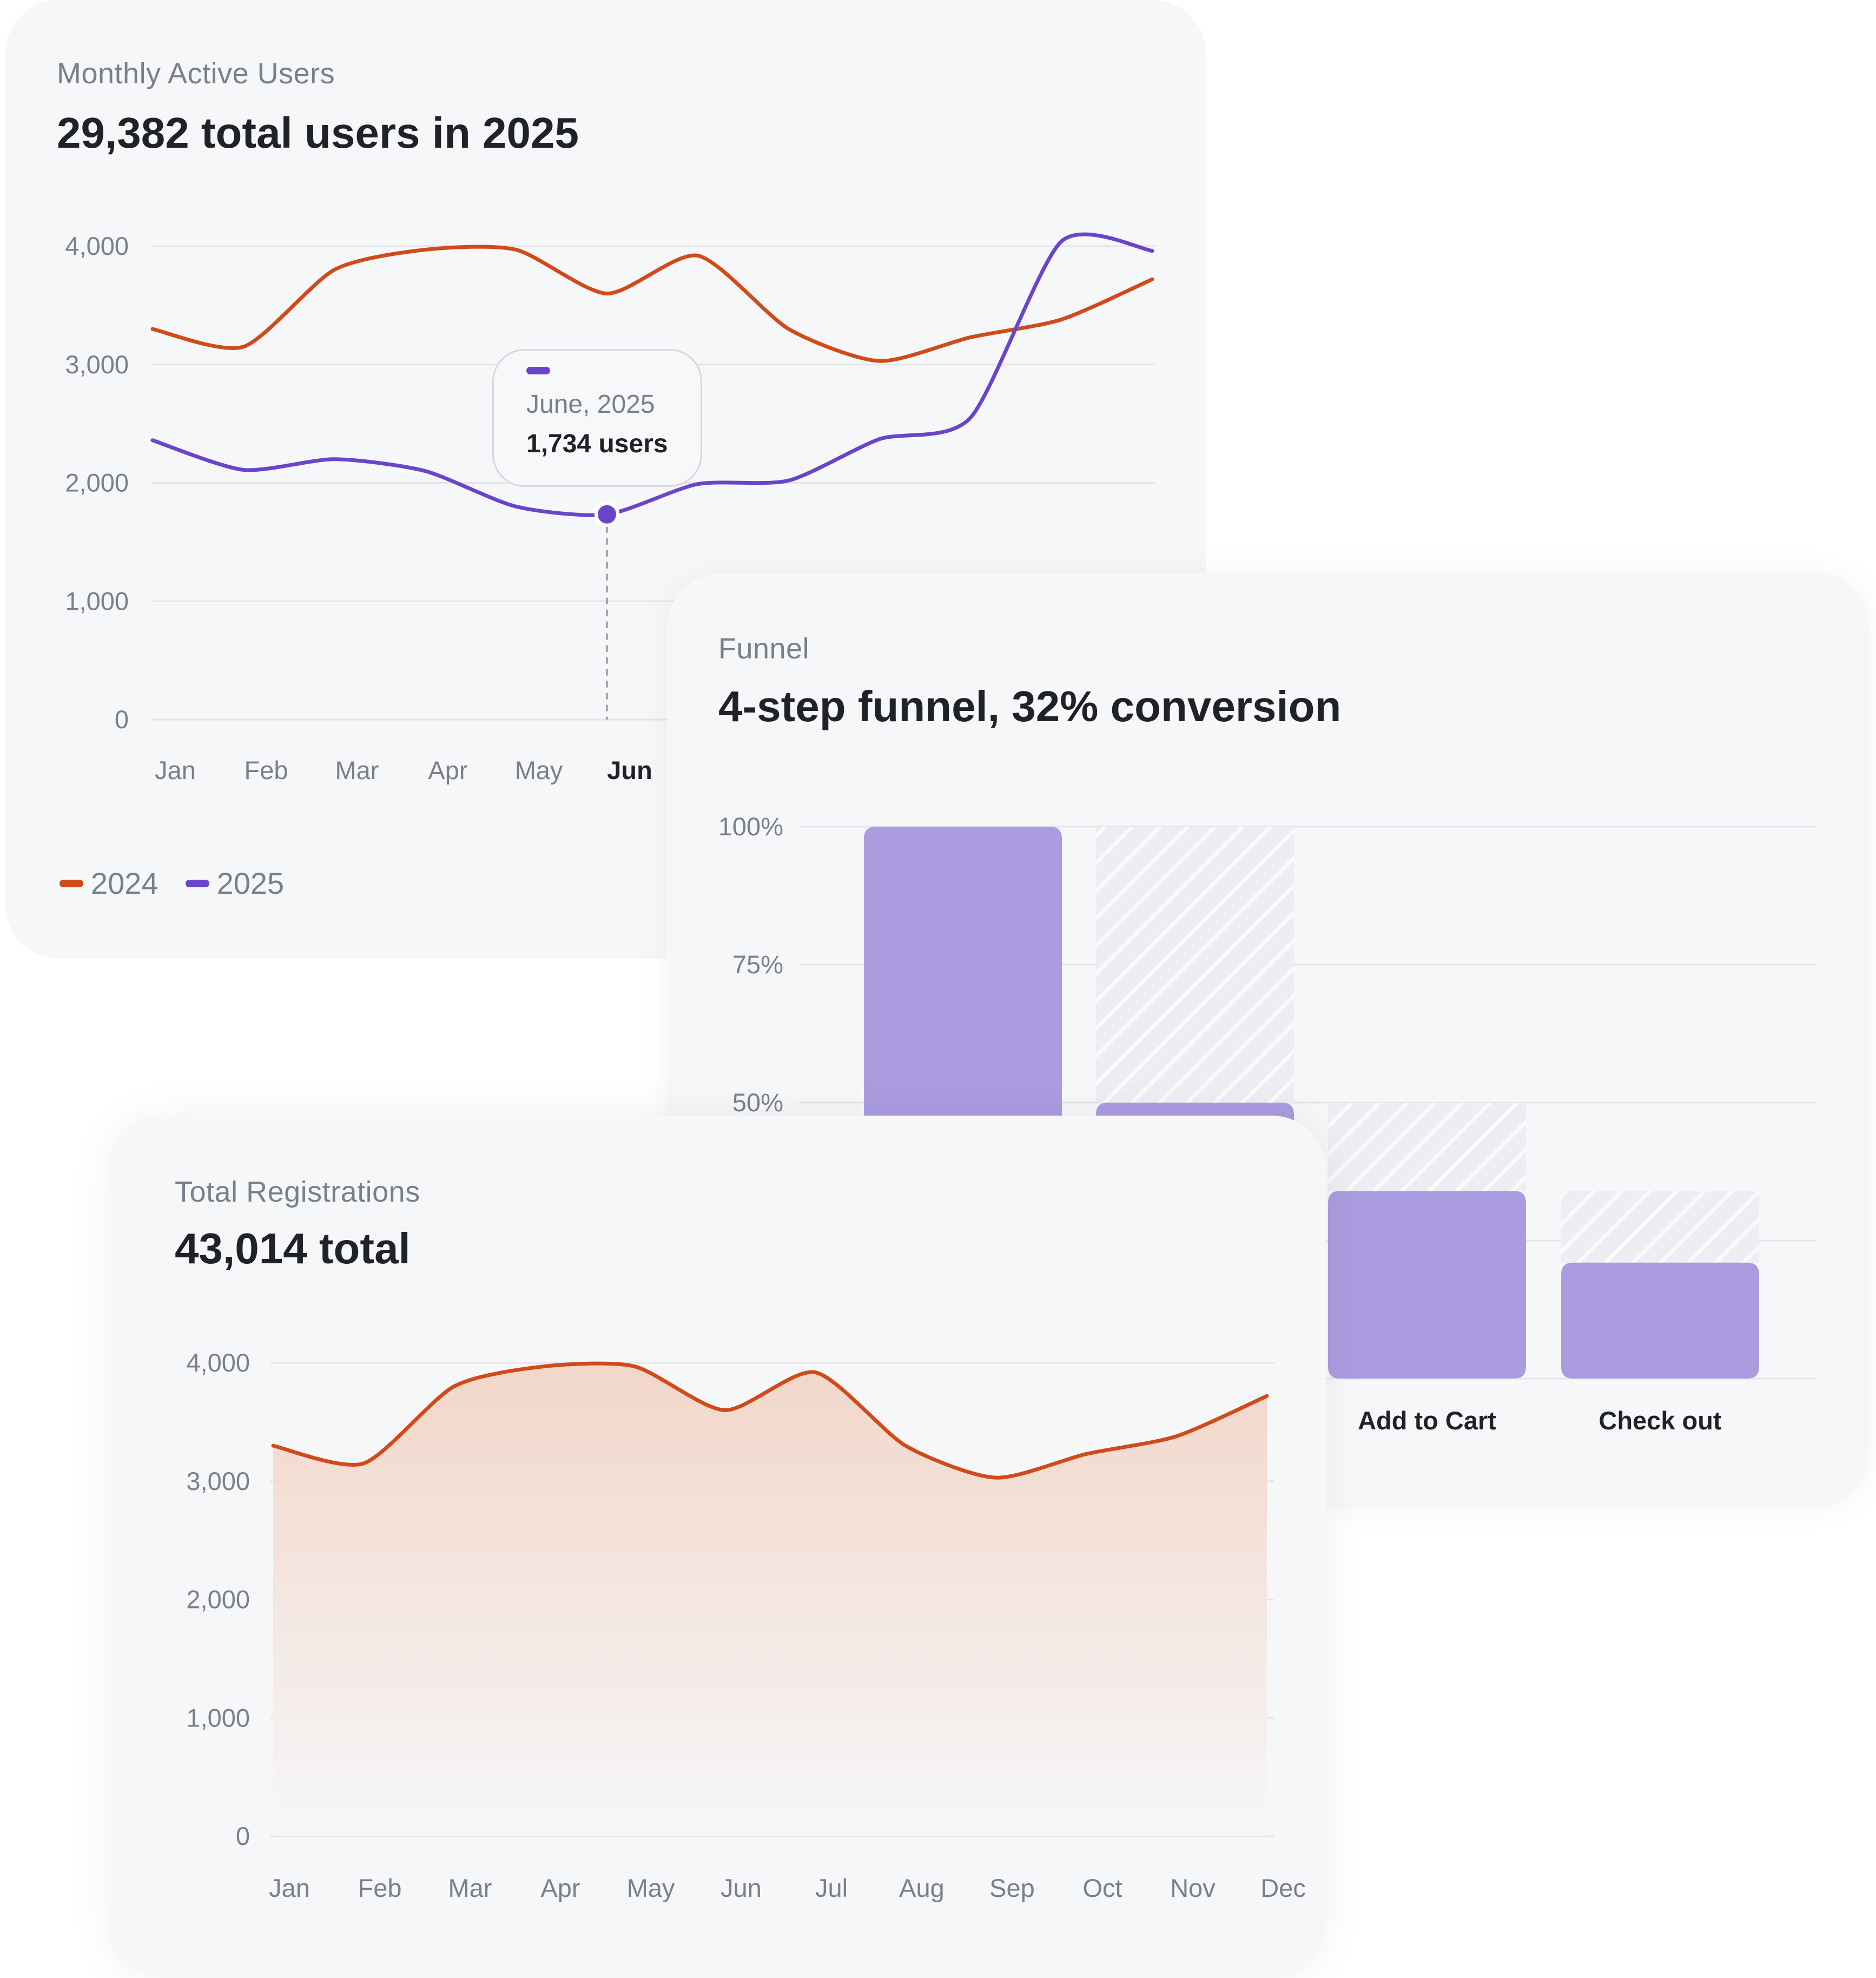 The image size is (1876, 1978). Describe the element at coordinates (770, 1420) in the screenshot. I see `area-line` at that location.